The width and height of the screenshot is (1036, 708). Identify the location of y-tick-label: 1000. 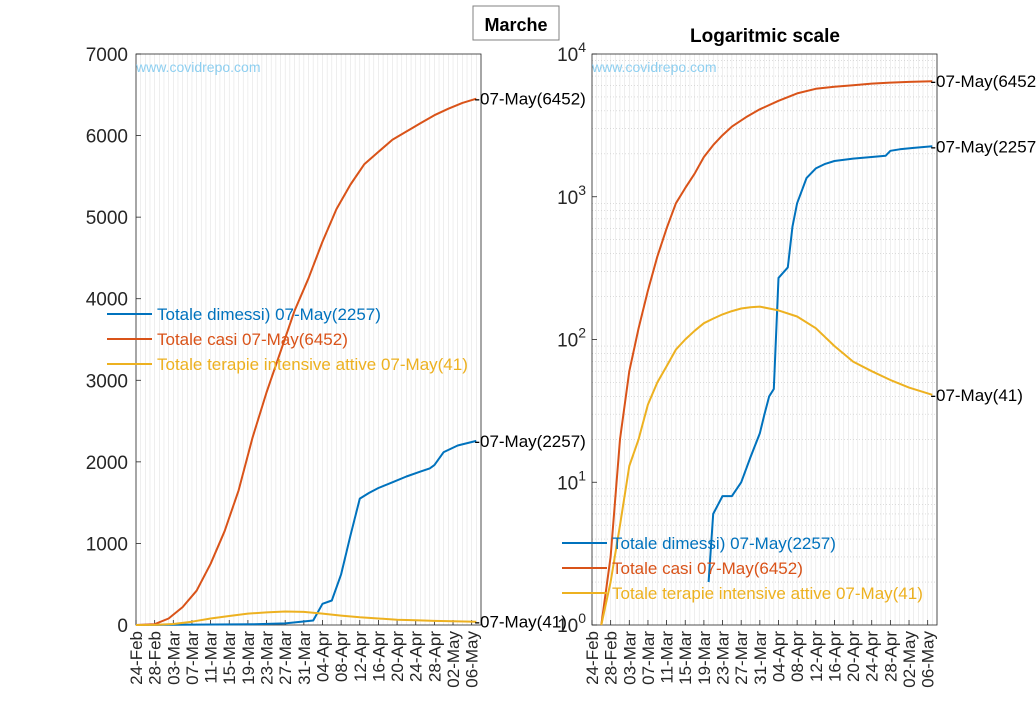
(107, 544).